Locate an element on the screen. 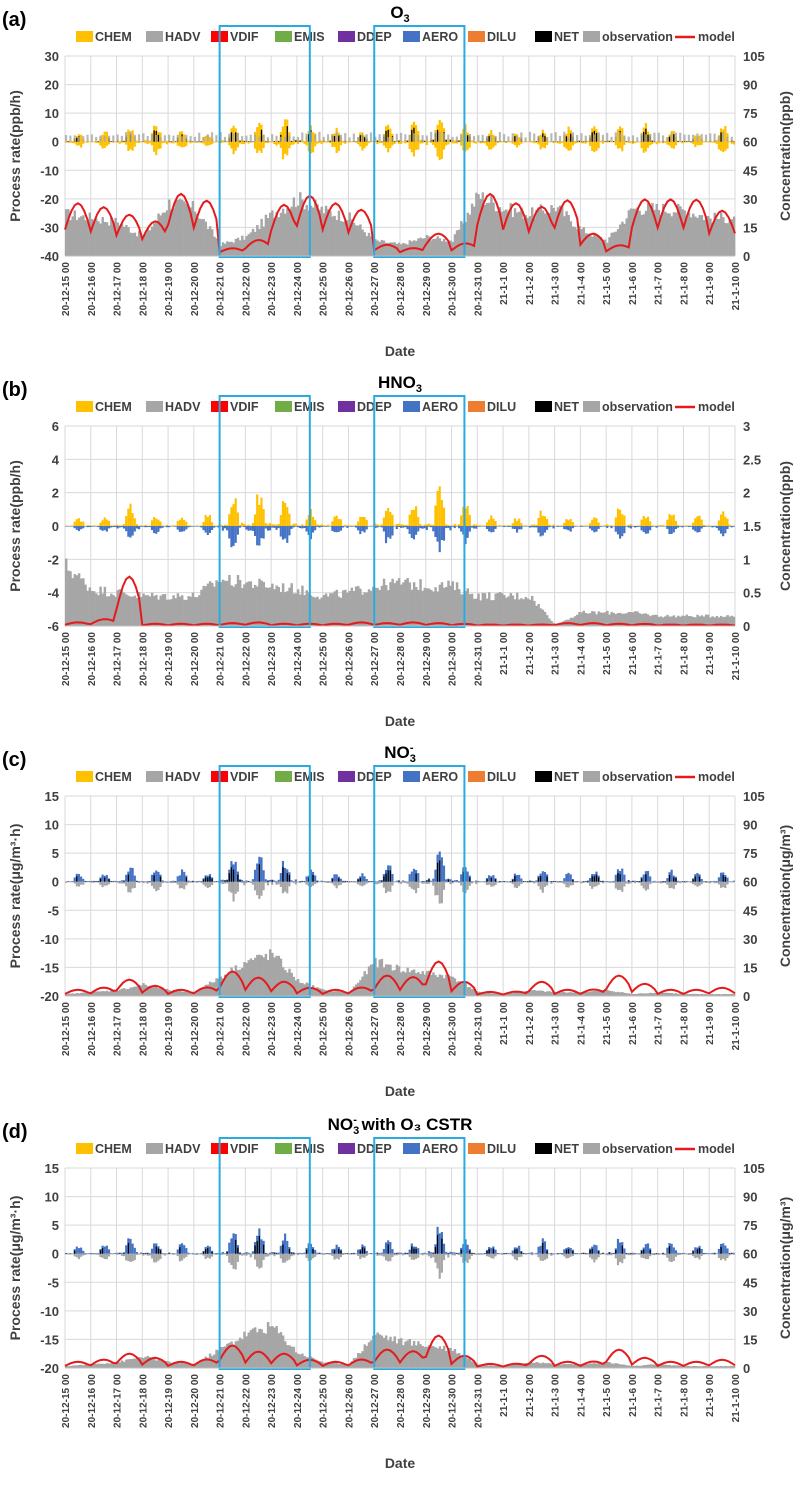  date-tick-label: 21-1-3 00 is located at coordinates (556, 653).